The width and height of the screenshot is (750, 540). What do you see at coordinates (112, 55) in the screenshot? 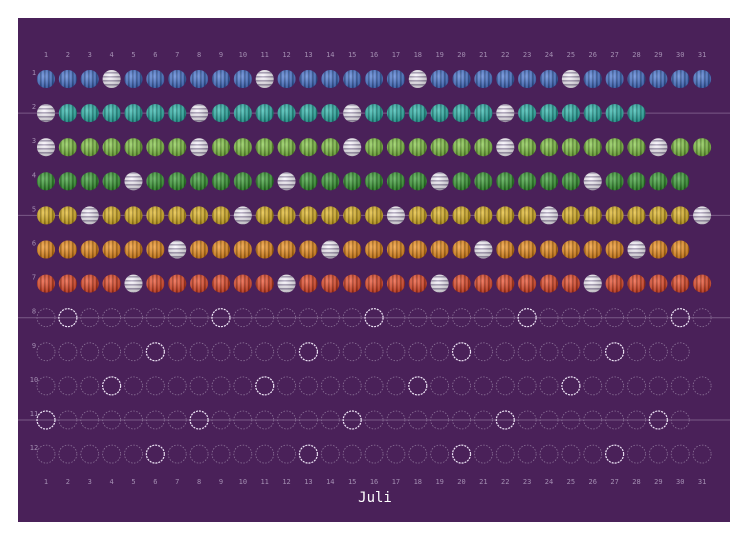
I see `day-number: 4` at bounding box center [112, 55].